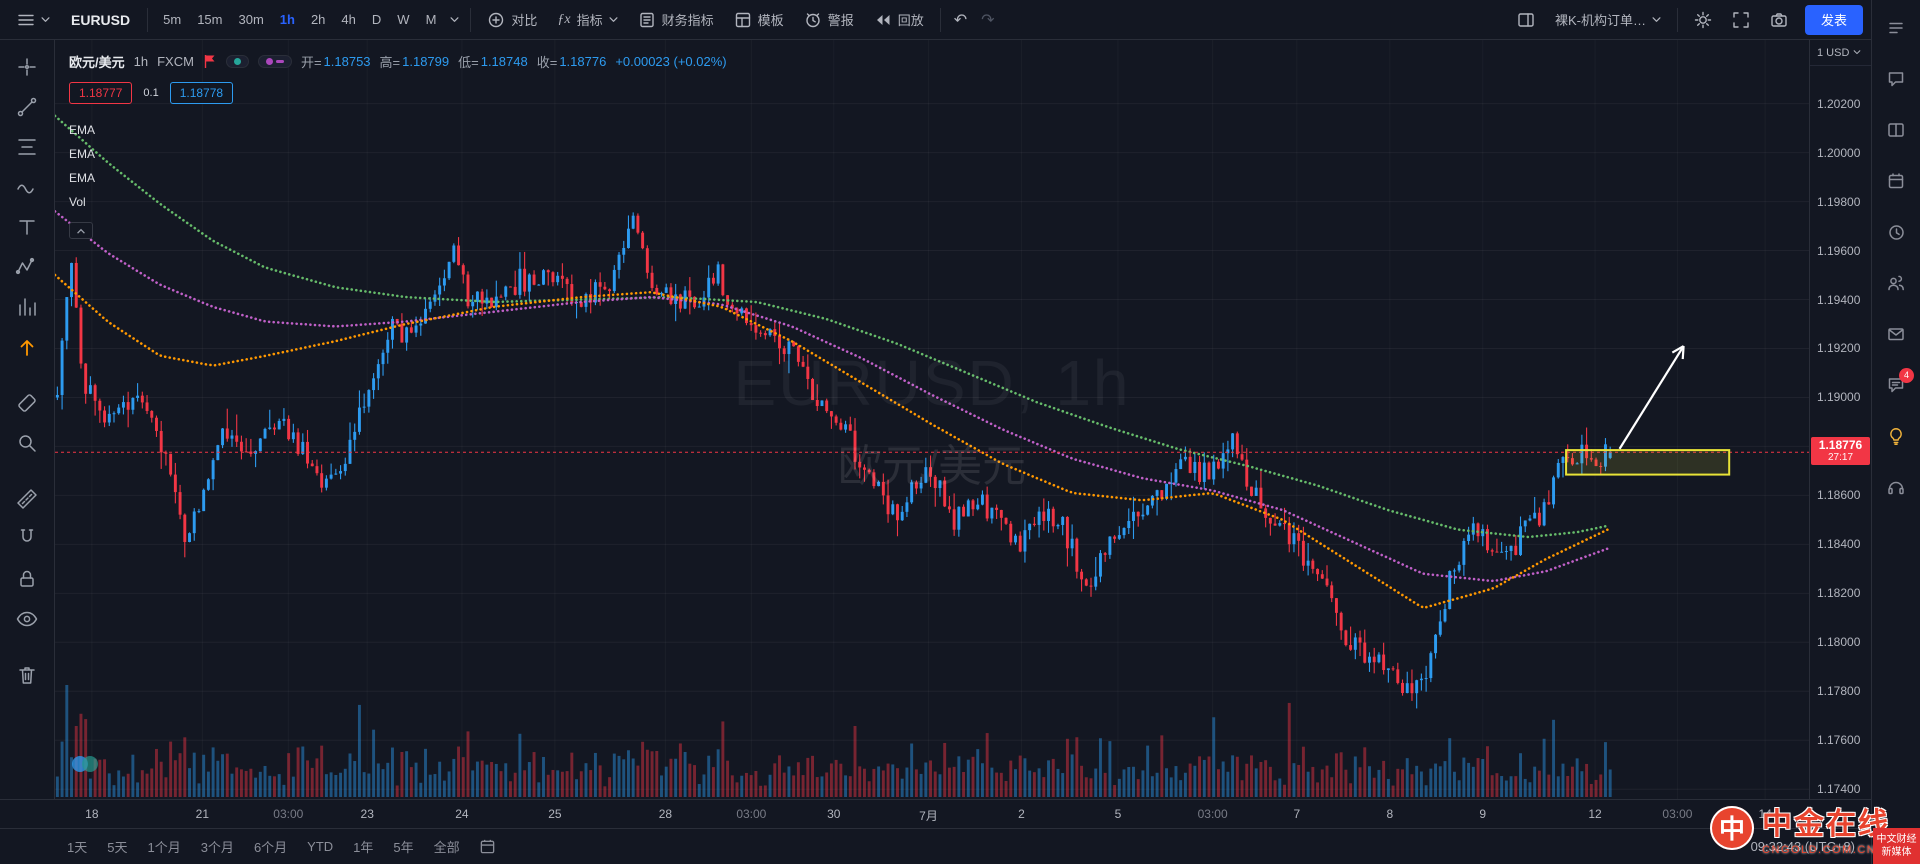  I want to click on watchlist-icon, so click(1896, 28).